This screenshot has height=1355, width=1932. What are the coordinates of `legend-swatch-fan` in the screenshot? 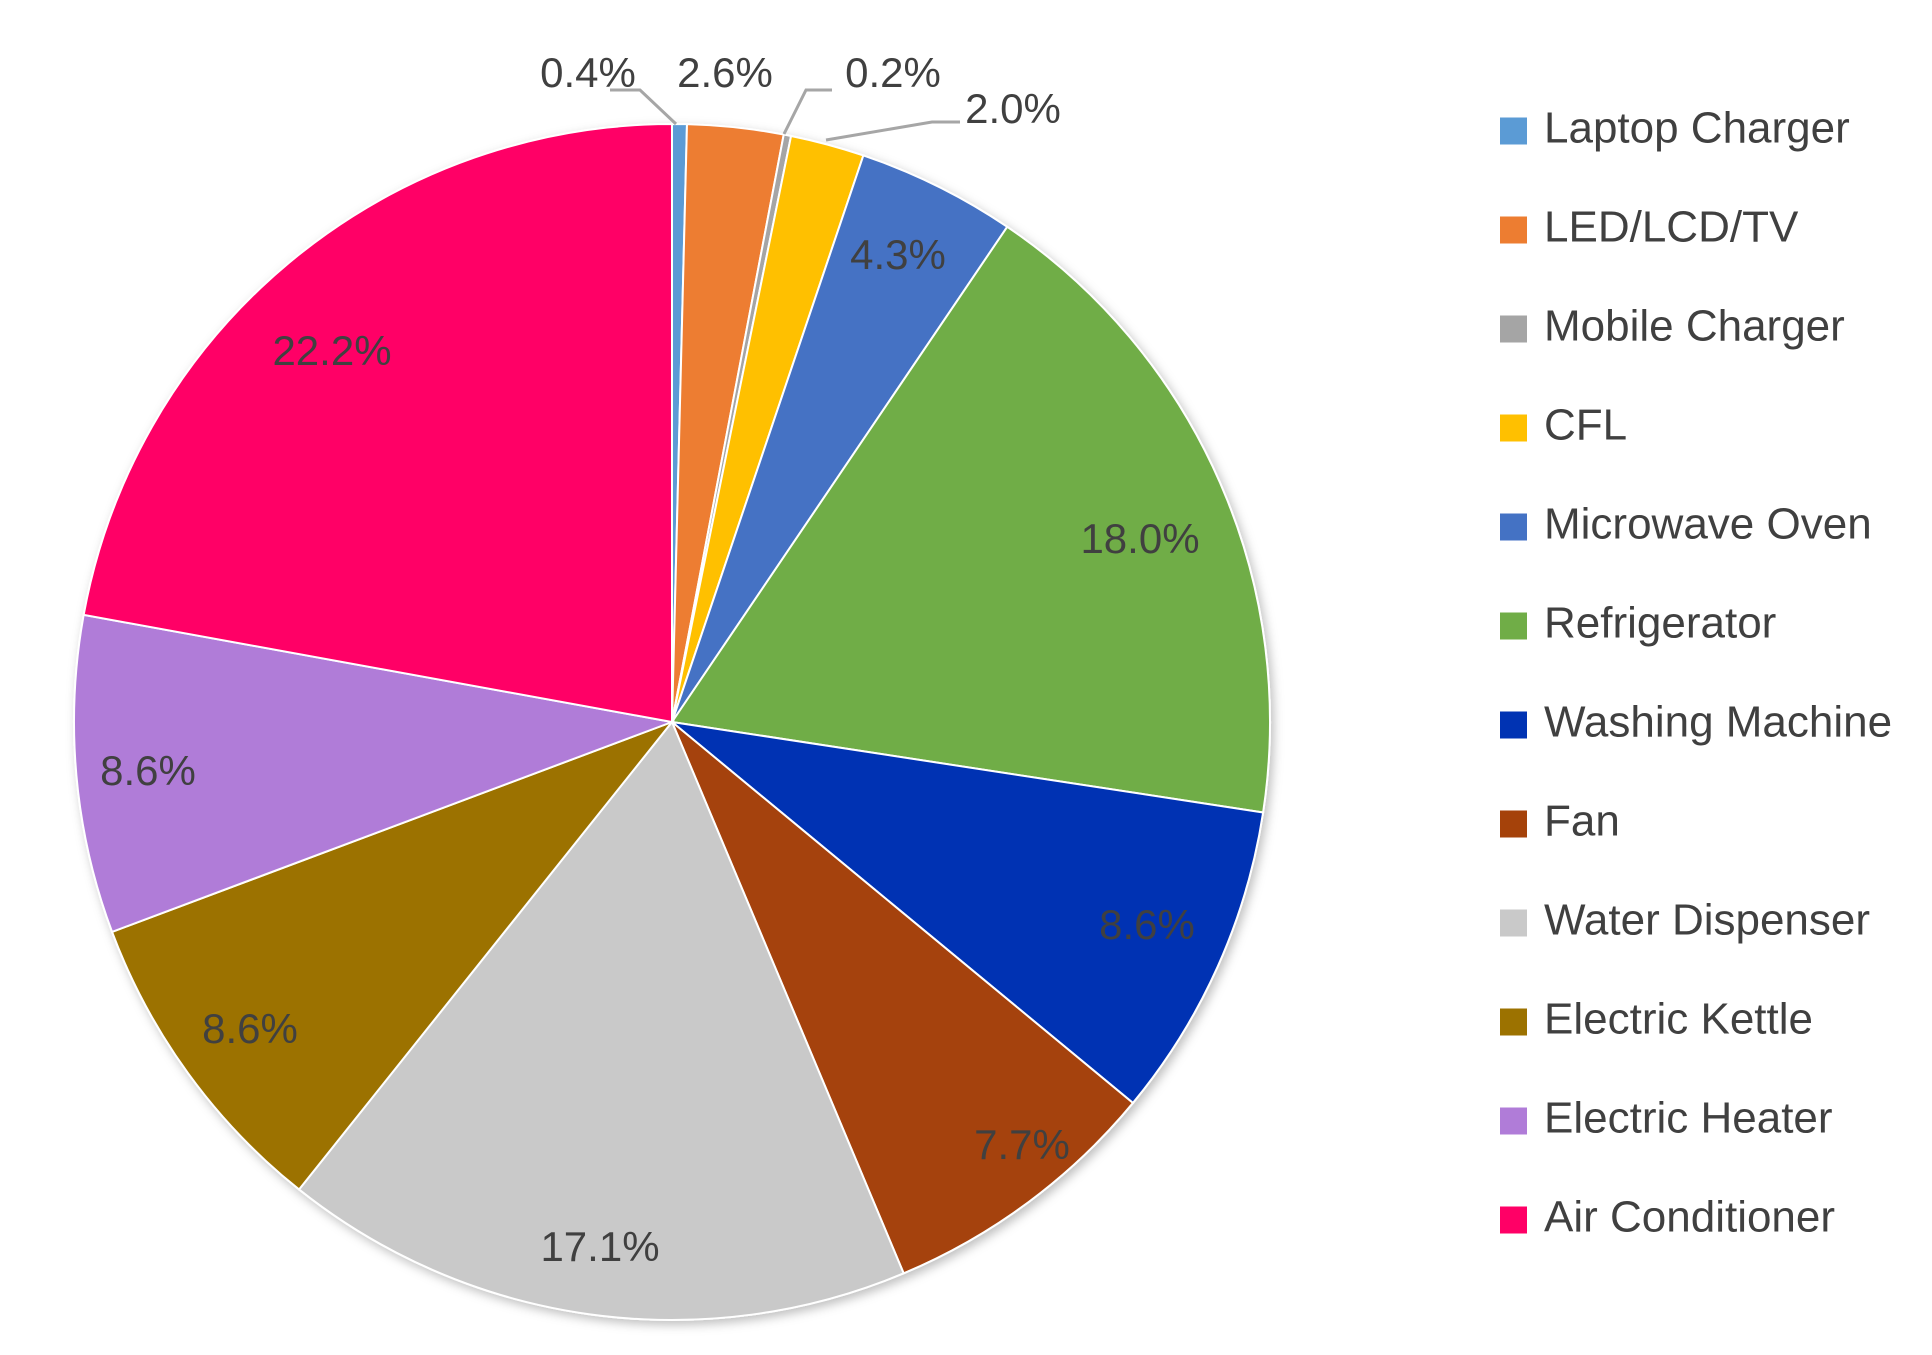 It's located at (1513, 824).